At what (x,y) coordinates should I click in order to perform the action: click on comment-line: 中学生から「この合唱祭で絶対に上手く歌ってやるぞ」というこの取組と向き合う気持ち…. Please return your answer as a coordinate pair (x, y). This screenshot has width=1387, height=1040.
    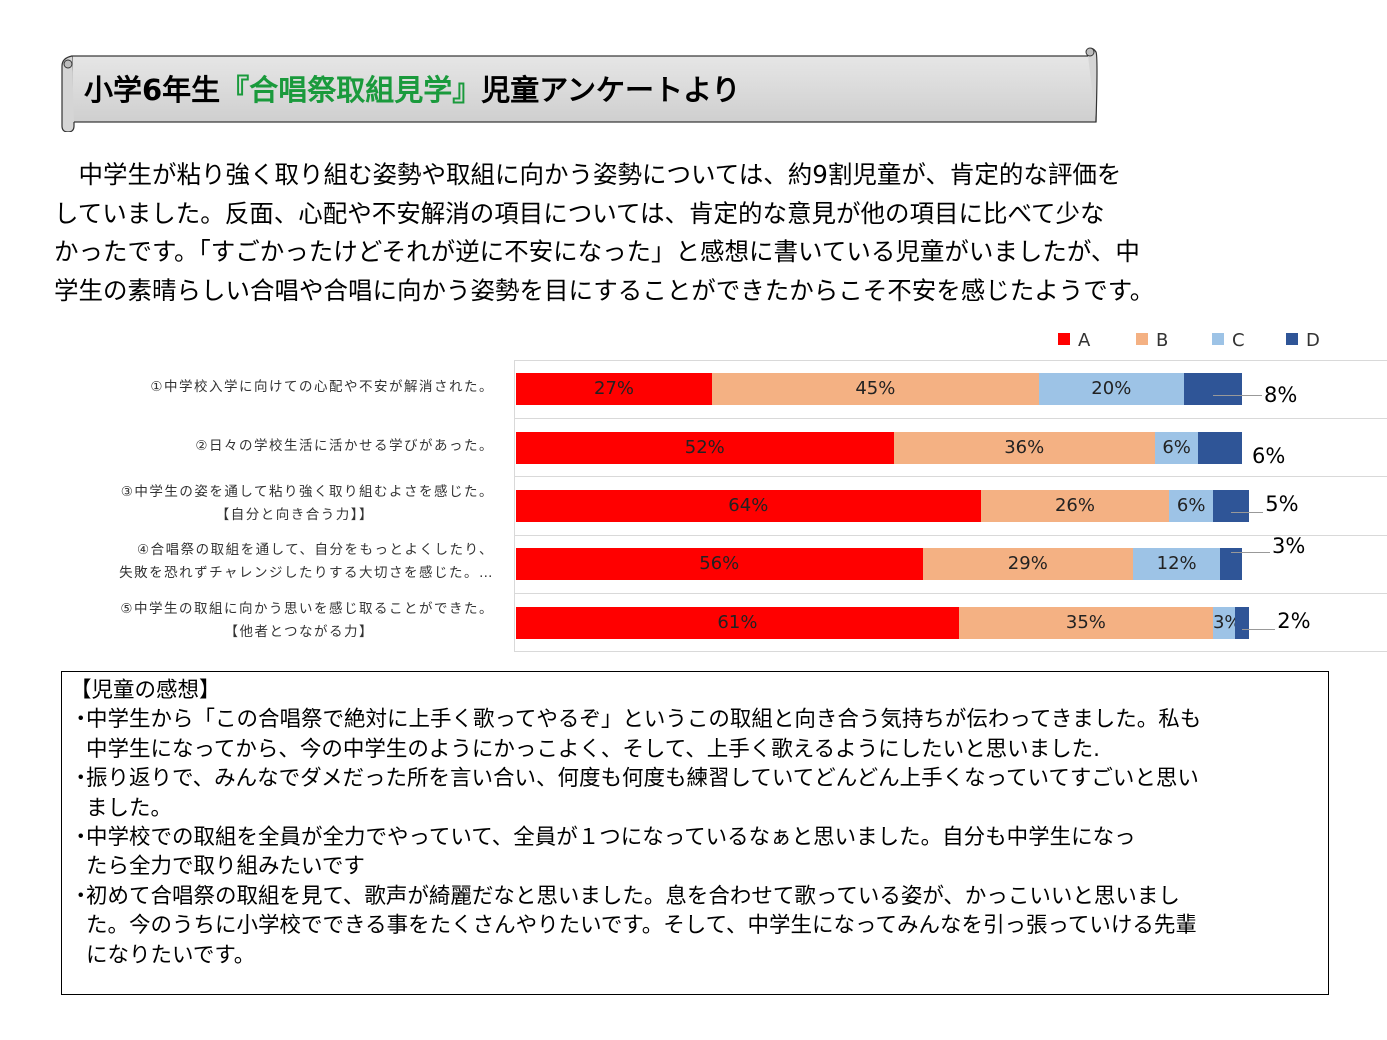
    Looking at the image, I should click on (644, 720).